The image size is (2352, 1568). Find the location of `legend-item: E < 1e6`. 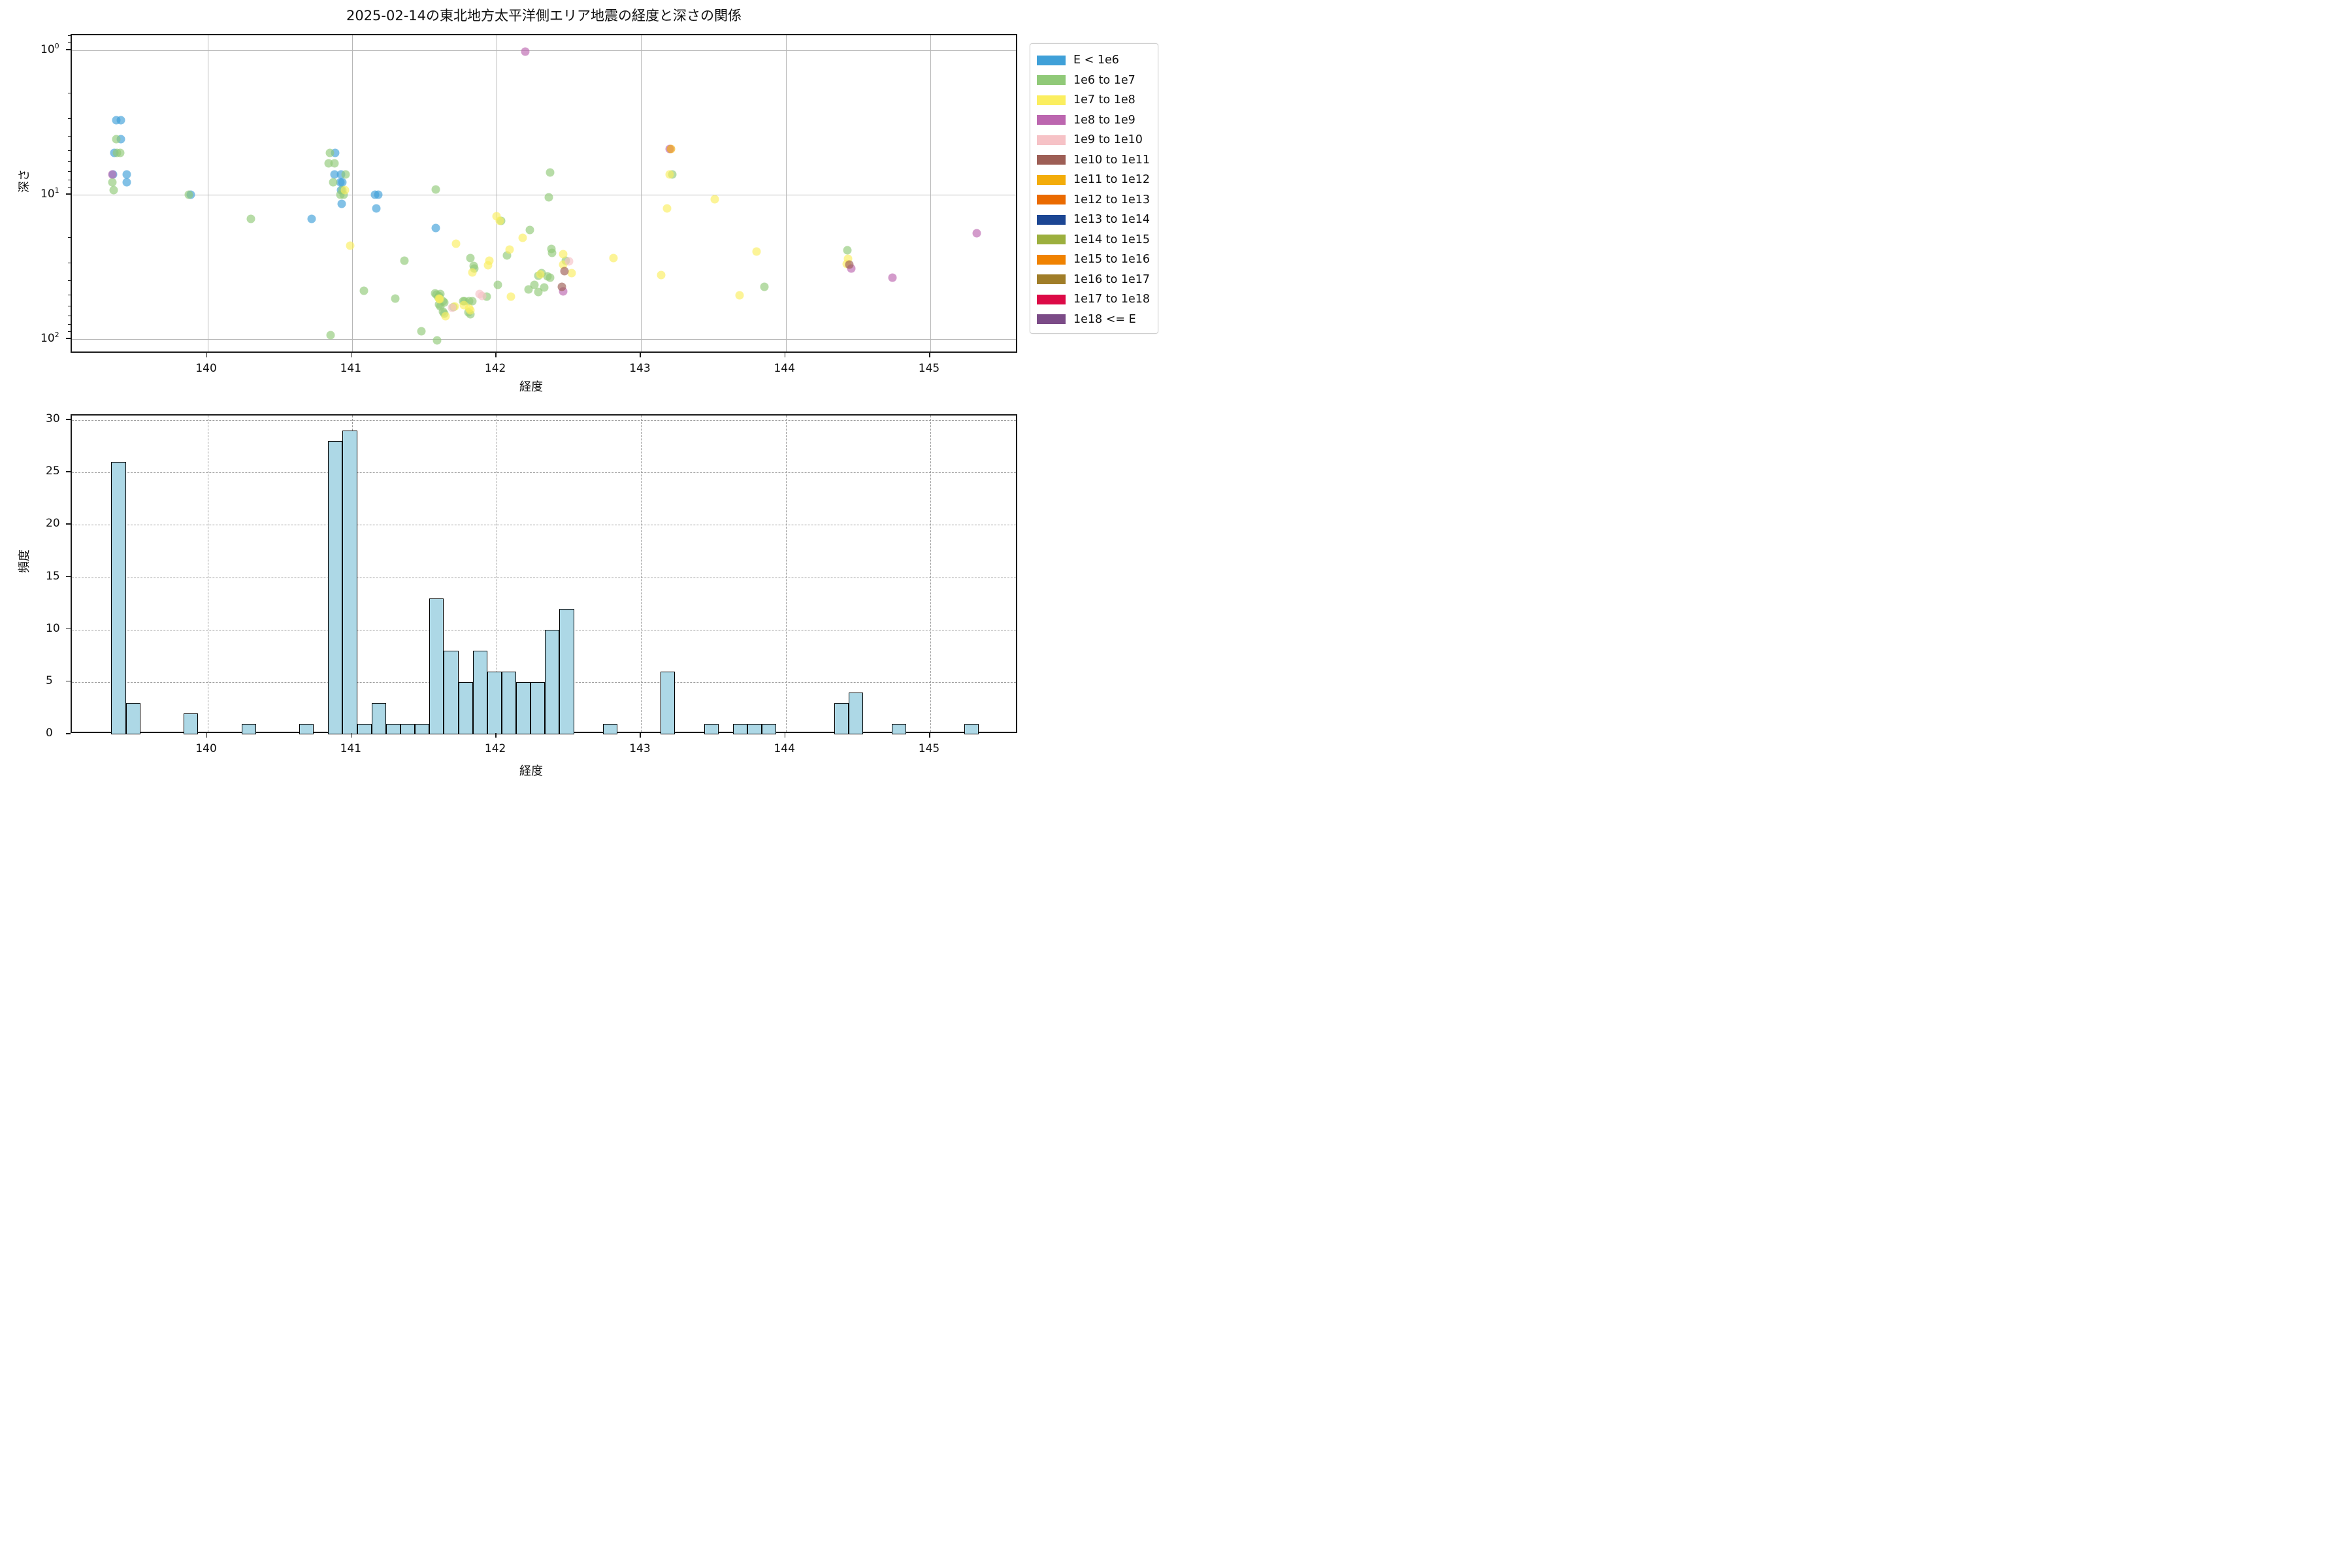

legend-item: E < 1e6 is located at coordinates (1093, 60).